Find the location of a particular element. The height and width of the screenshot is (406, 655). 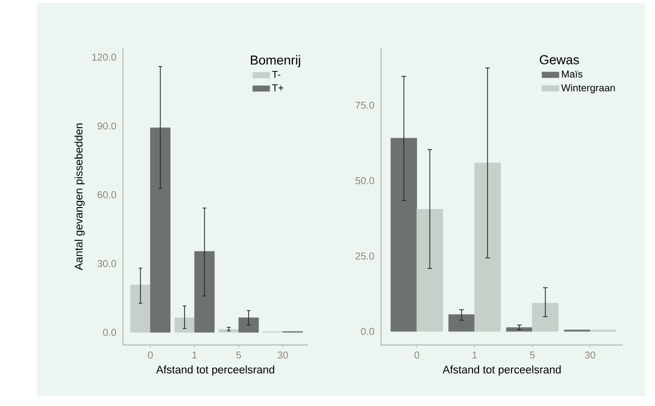

legend-title: Gewas is located at coordinates (559, 59).